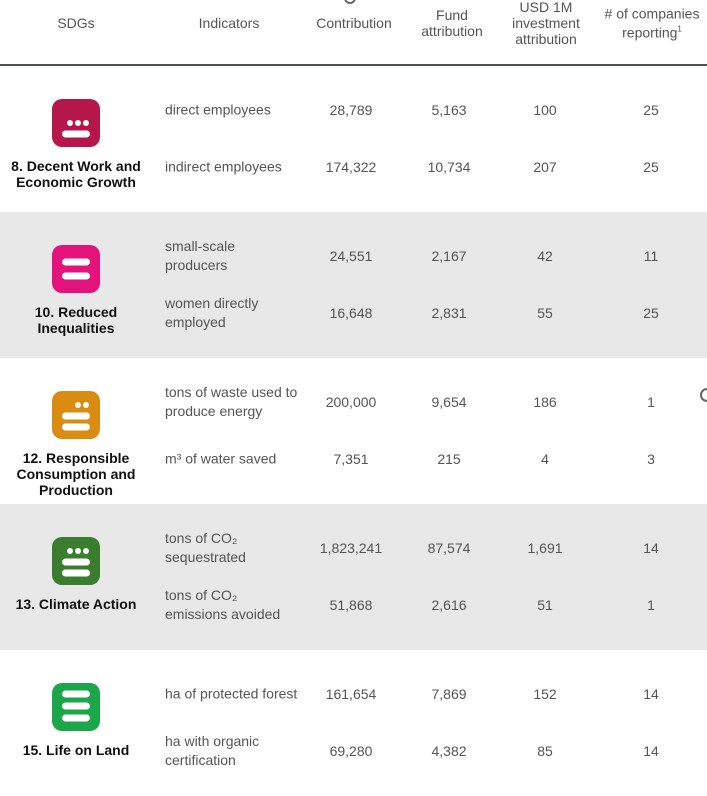 Image resolution: width=707 pixels, height=796 pixels. Describe the element at coordinates (449, 694) in the screenshot. I see `fund-value: 7,869` at that location.